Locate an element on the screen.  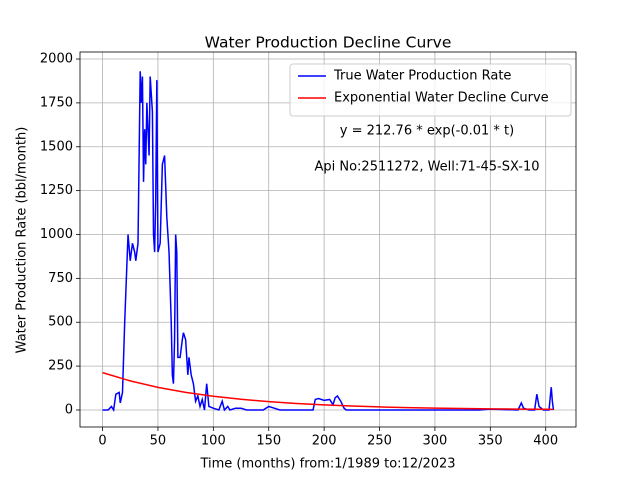
y-tick-label: 1250 is located at coordinates (56, 190).